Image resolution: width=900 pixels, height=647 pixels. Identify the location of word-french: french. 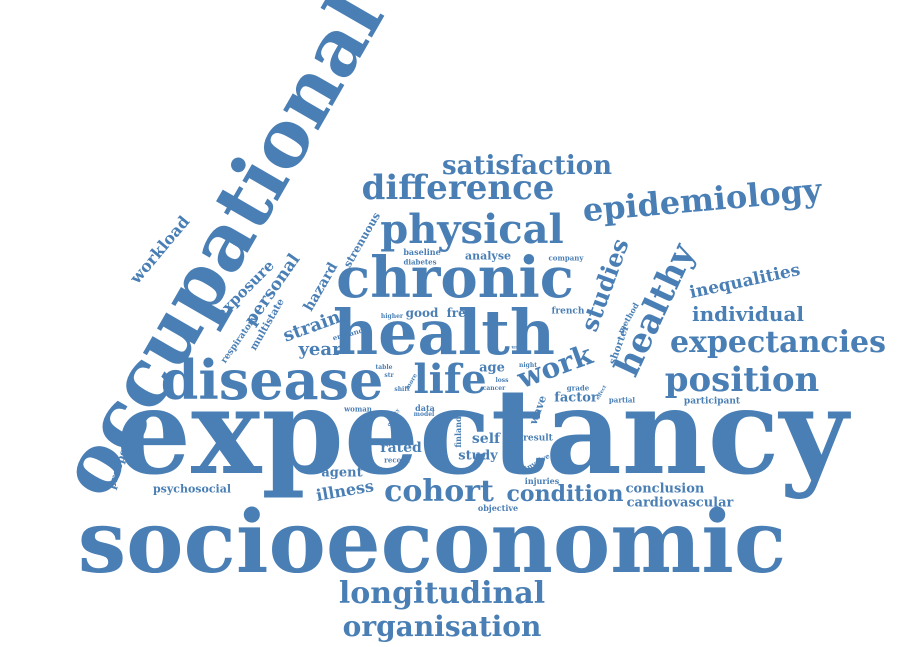
(568, 311).